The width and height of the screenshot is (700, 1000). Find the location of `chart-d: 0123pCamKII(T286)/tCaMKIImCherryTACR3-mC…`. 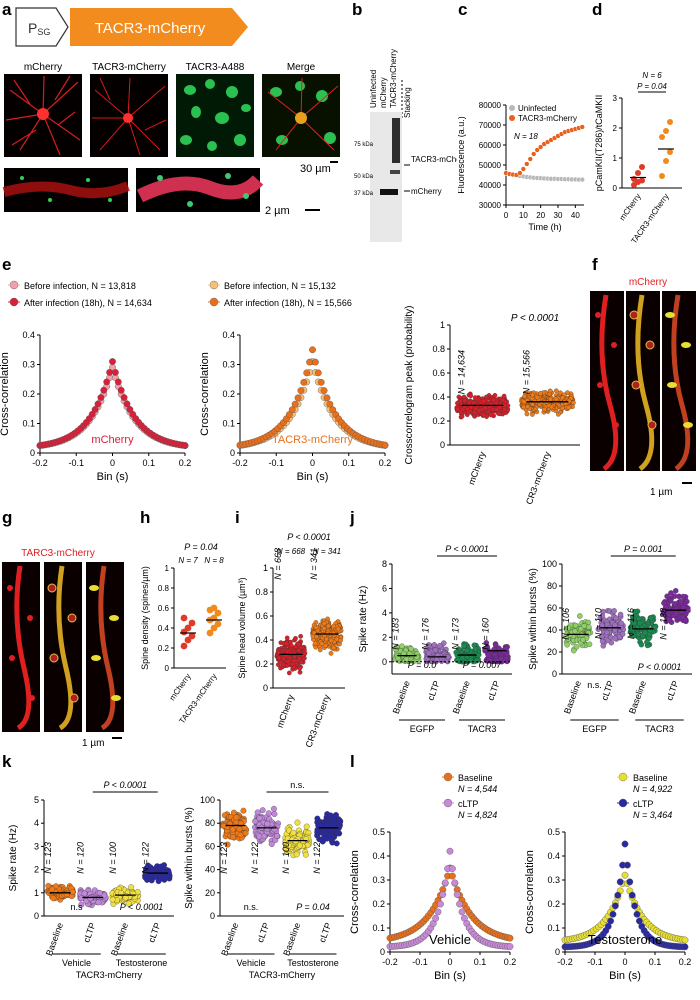

chart-d: 0123pCamKII(T286)/tCaMKIImCherryTACR3-mC… is located at coordinates (638, 158).